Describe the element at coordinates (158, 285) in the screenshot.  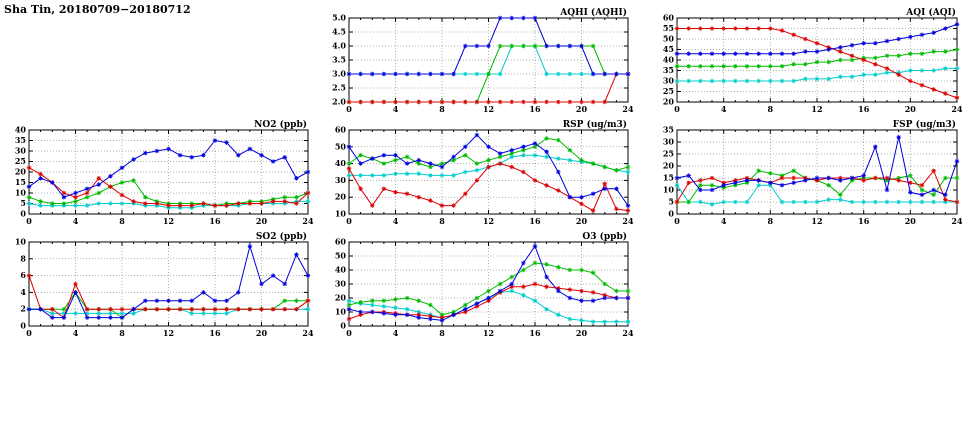
I see `chart-so2: 0 2 4 6 8 10 0 4 8 12 16 20 24 SO2 (ppb)` at that location.